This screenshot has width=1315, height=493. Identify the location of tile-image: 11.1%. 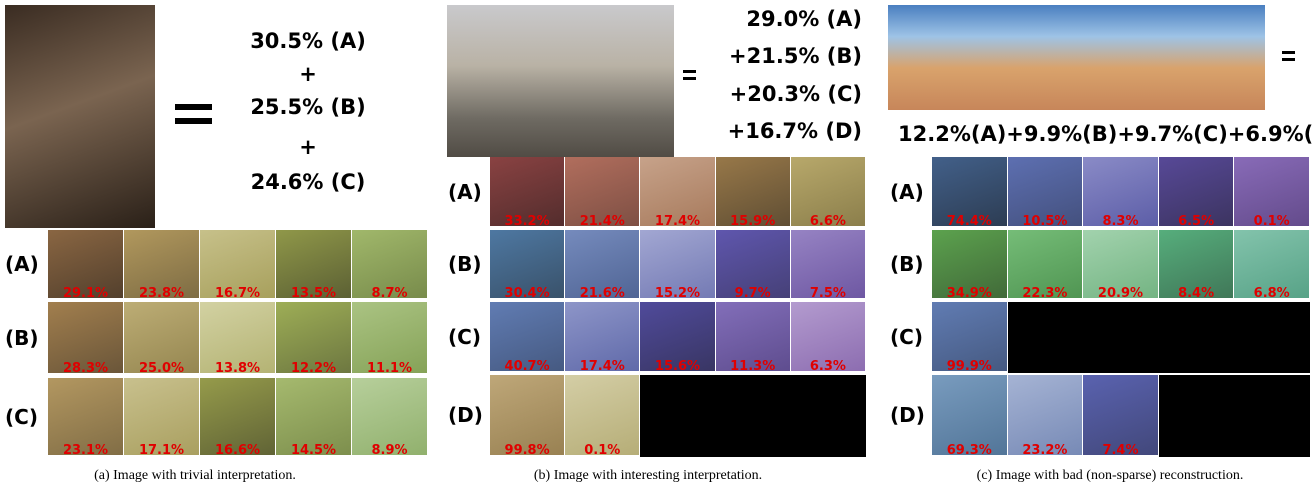
(389, 339).